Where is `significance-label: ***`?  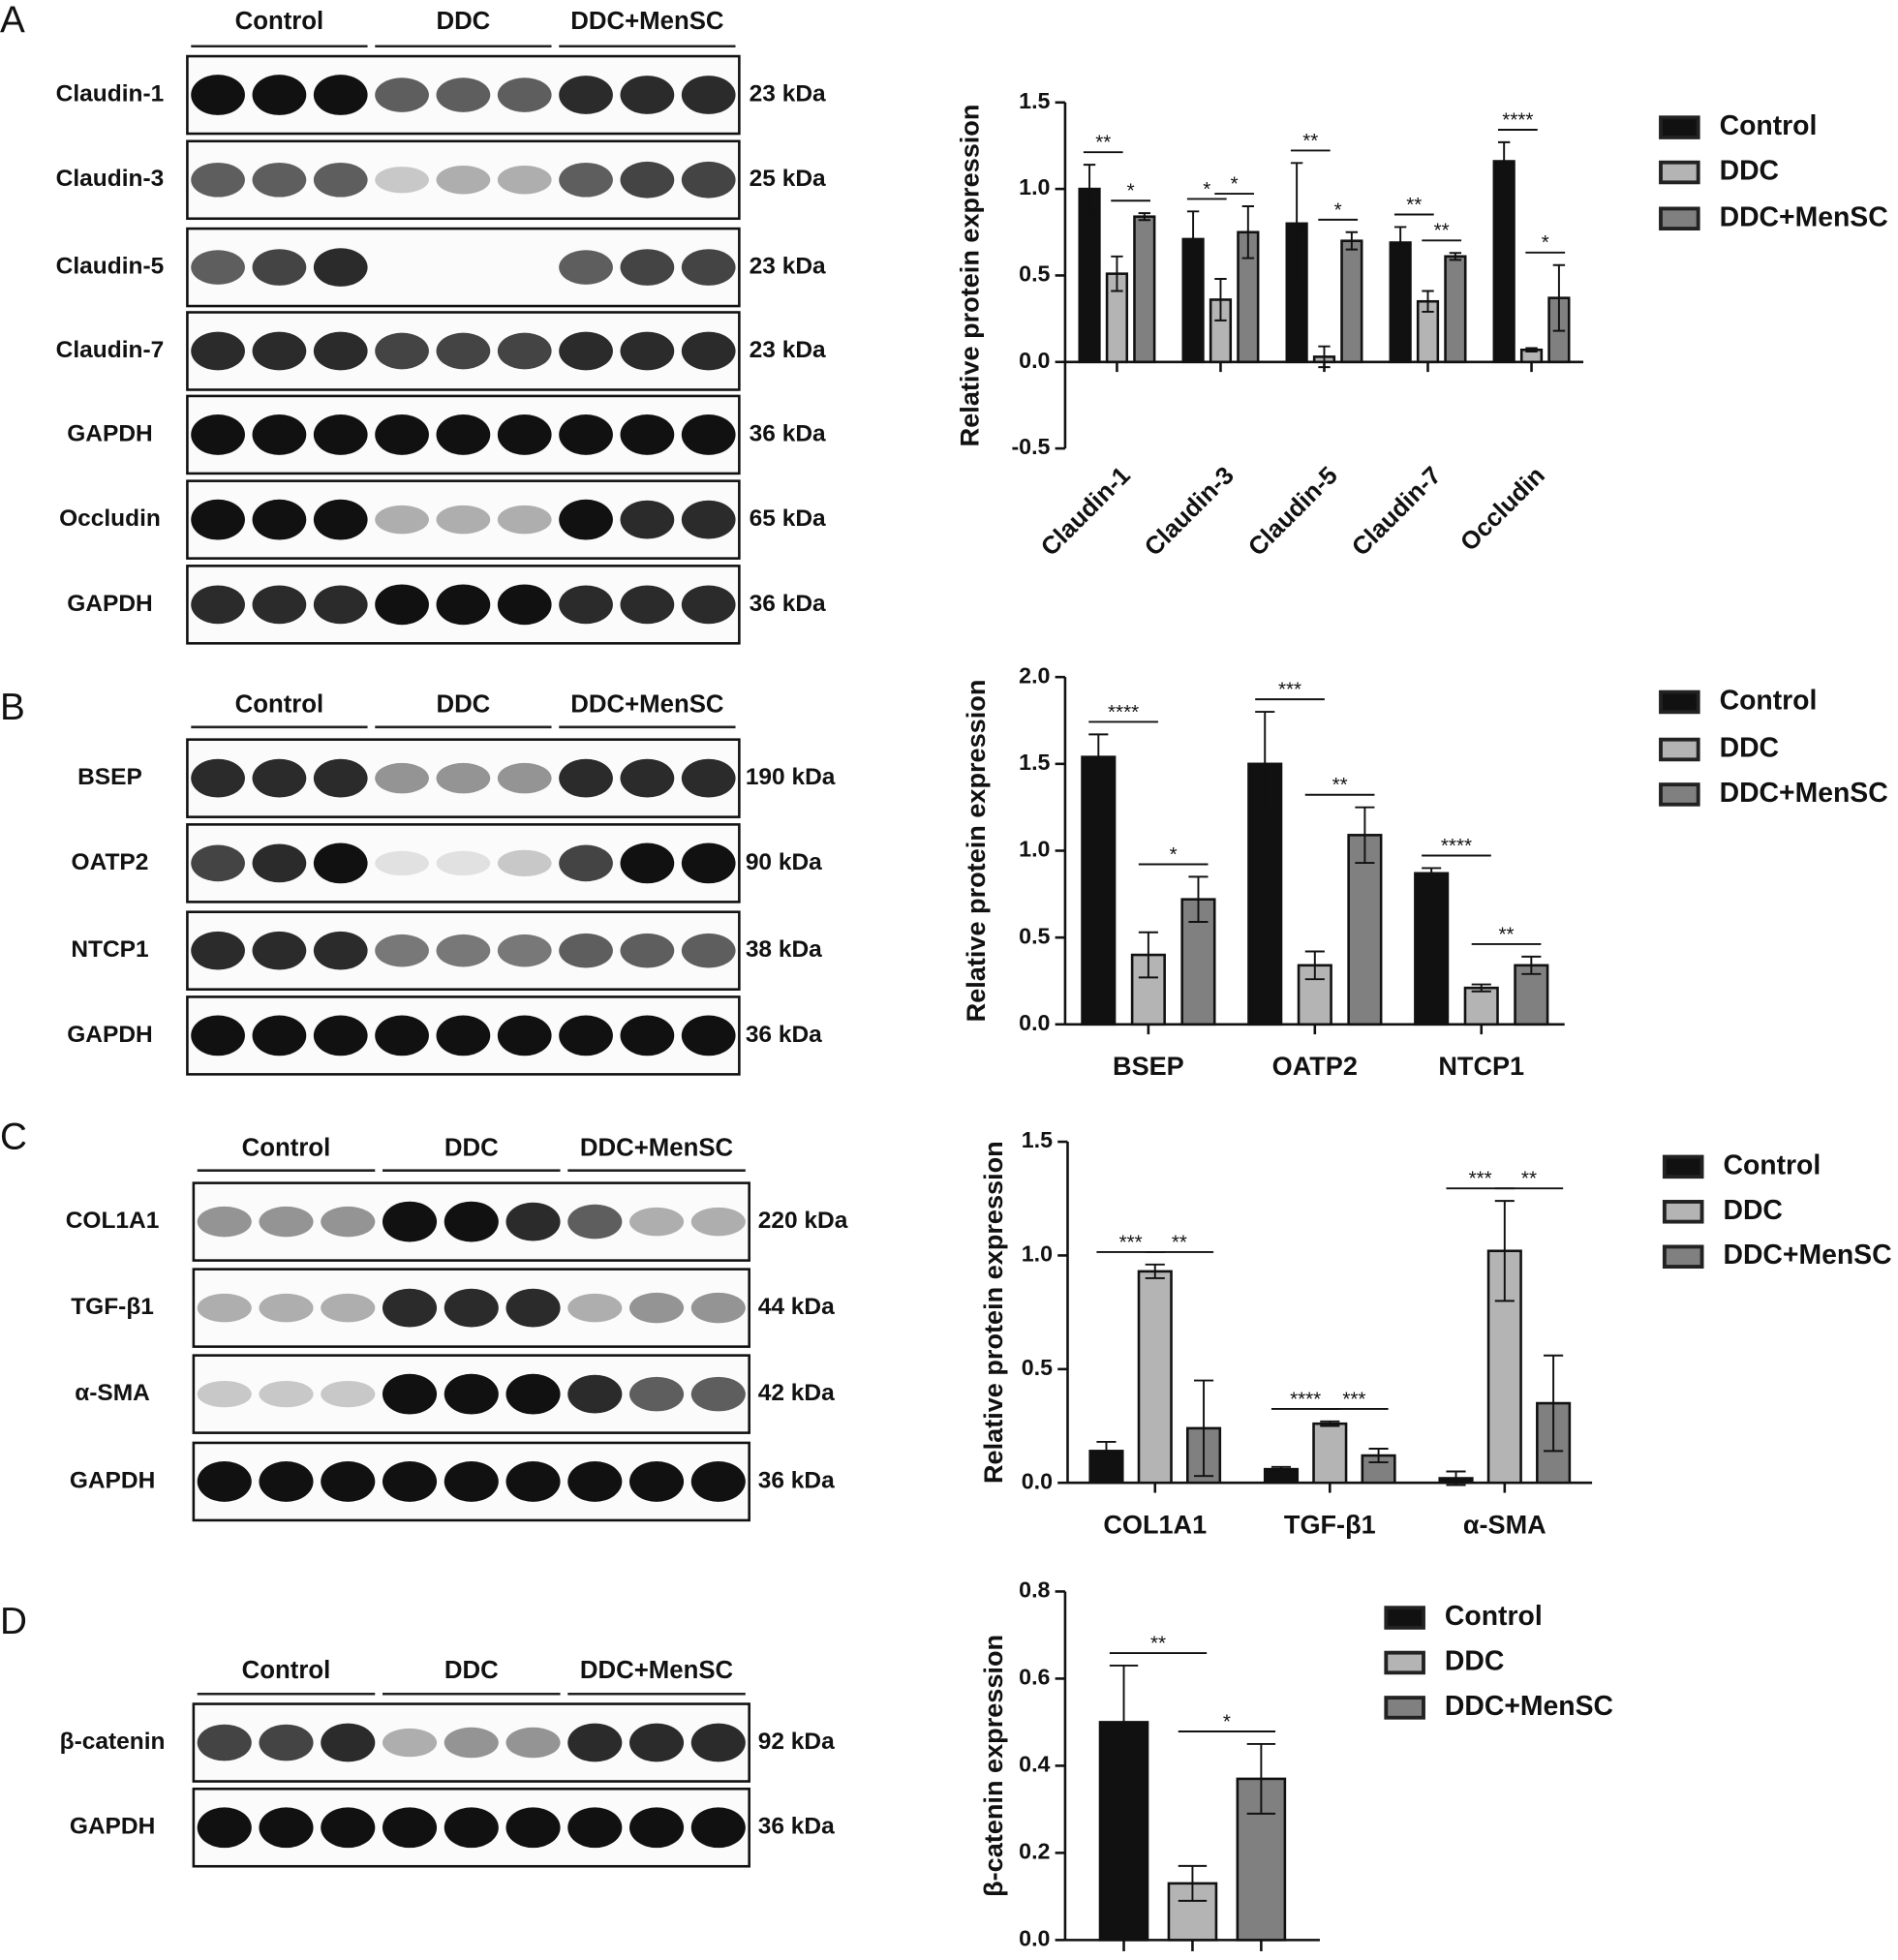
significance-label: *** is located at coordinates (1353, 1399).